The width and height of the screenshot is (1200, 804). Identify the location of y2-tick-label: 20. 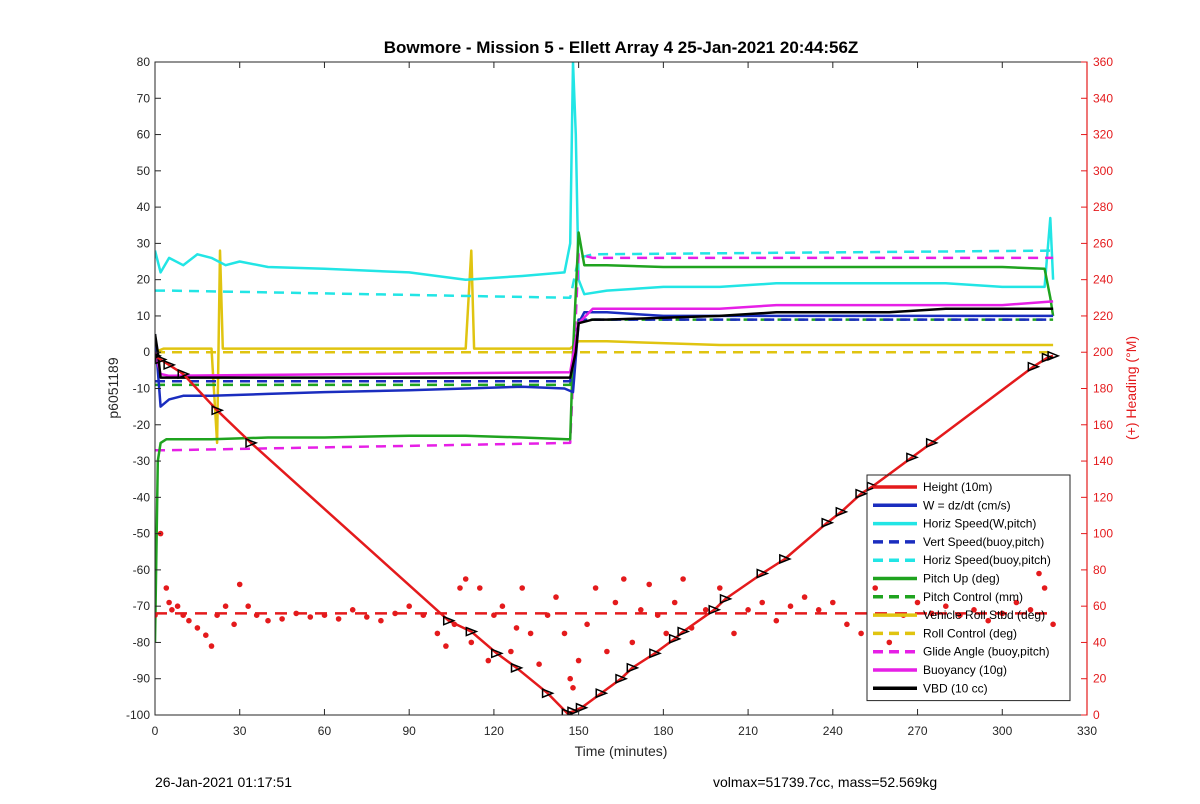
(1100, 679).